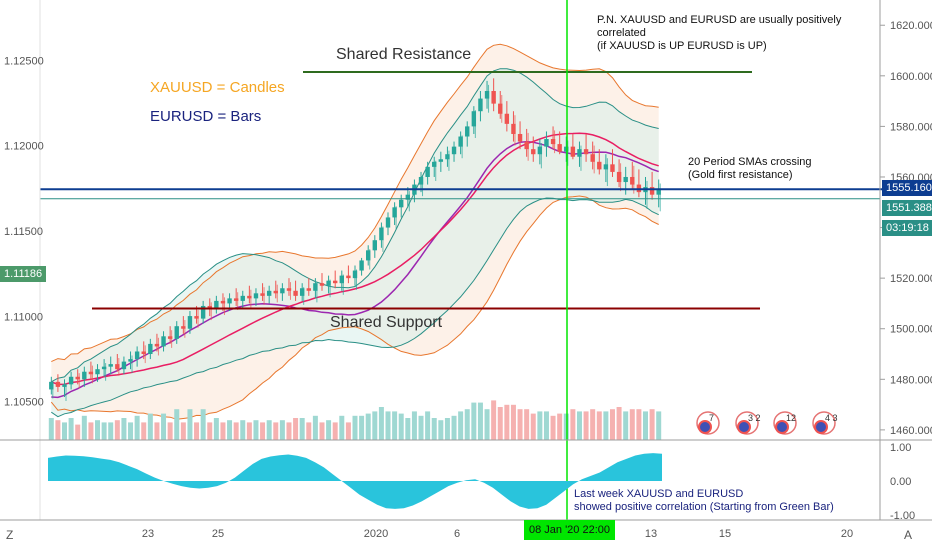 This screenshot has width=932, height=550. I want to click on note-line-3: (if XAUUSD is UP EURUSD is UP), so click(682, 46).